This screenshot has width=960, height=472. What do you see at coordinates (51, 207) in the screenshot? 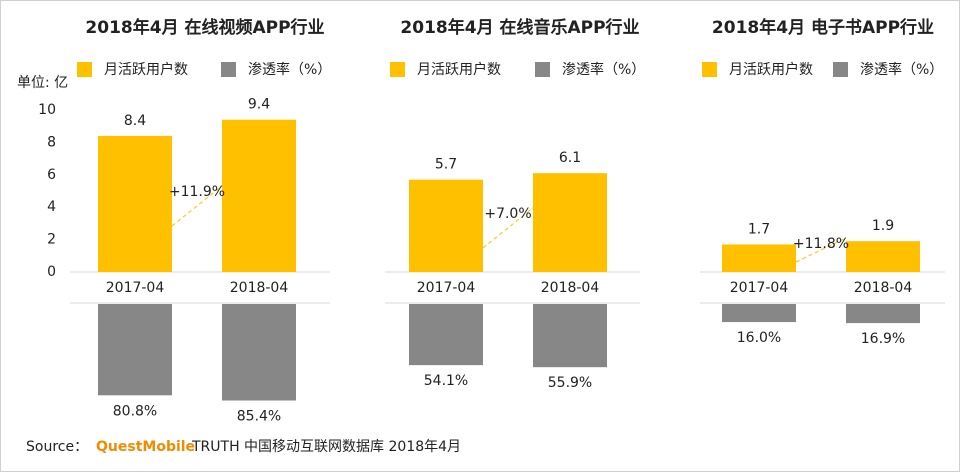
I see `y-tick-label: 4` at bounding box center [51, 207].